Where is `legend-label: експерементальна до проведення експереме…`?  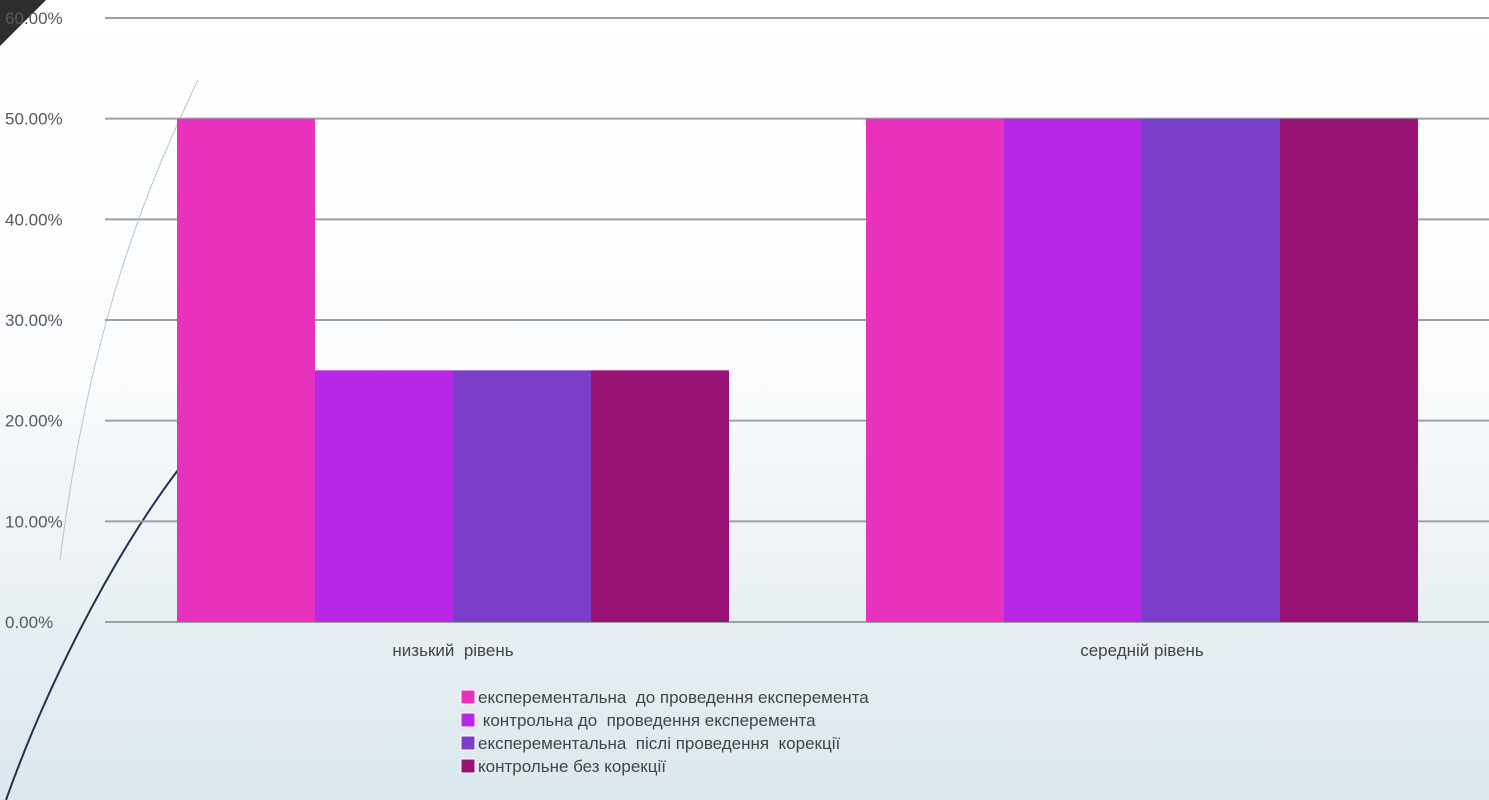
legend-label: експерементальна до проведення експереме… is located at coordinates (673, 697).